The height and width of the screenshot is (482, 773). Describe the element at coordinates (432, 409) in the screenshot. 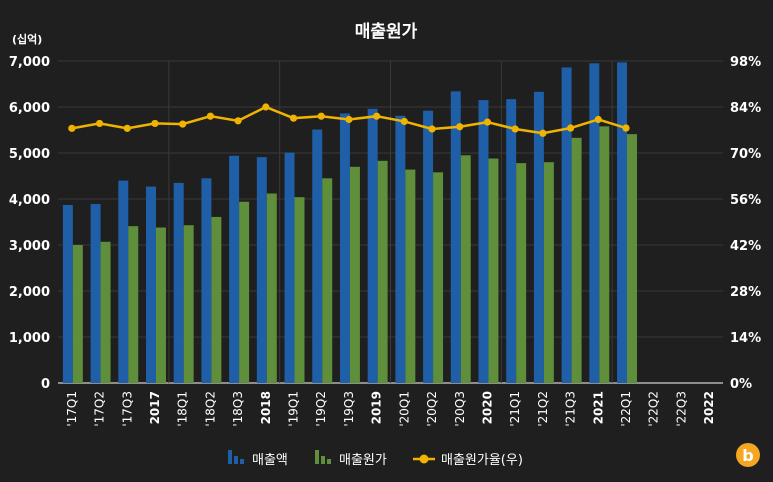

I see `x-tick-label: '20Q2` at that location.